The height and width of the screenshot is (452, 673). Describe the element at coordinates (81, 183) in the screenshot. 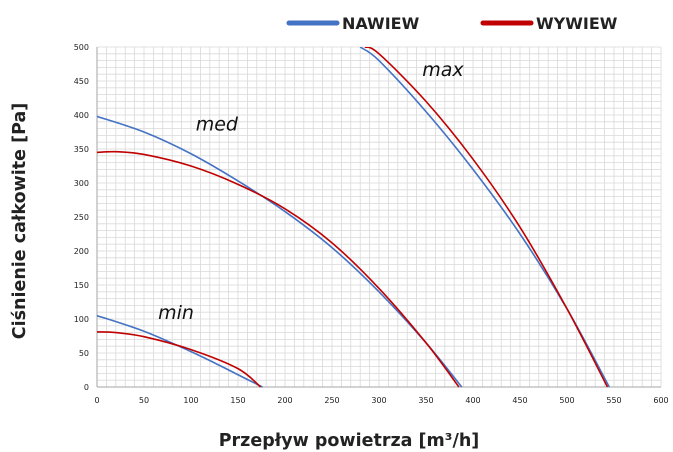

I see `y-tick-label: 300` at that location.